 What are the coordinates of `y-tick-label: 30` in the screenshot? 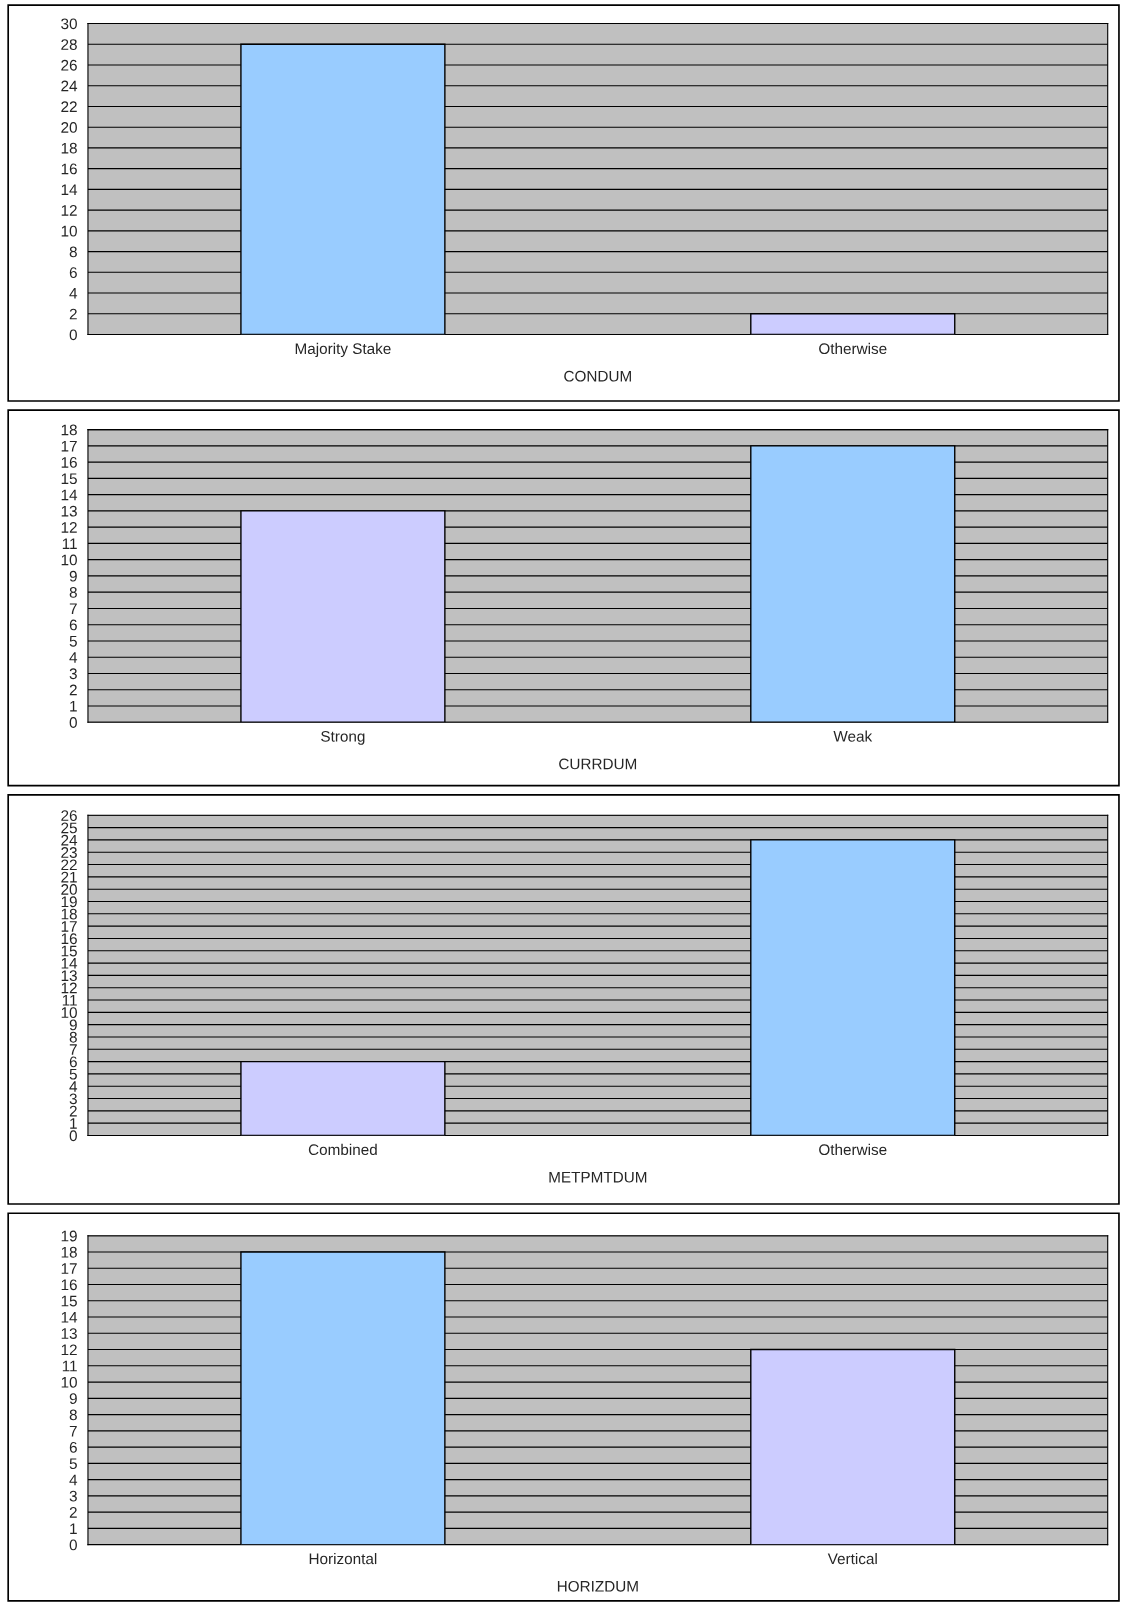 It's located at (69, 24).